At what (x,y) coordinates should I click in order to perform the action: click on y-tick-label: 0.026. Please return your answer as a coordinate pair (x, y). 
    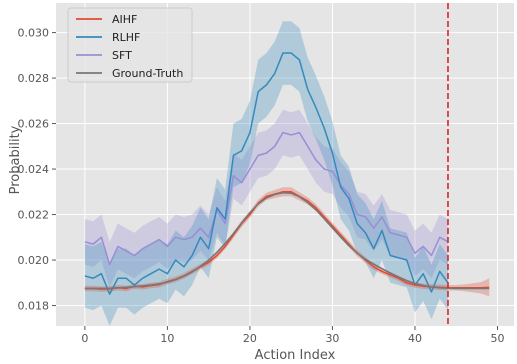
    Looking at the image, I should click on (34, 124).